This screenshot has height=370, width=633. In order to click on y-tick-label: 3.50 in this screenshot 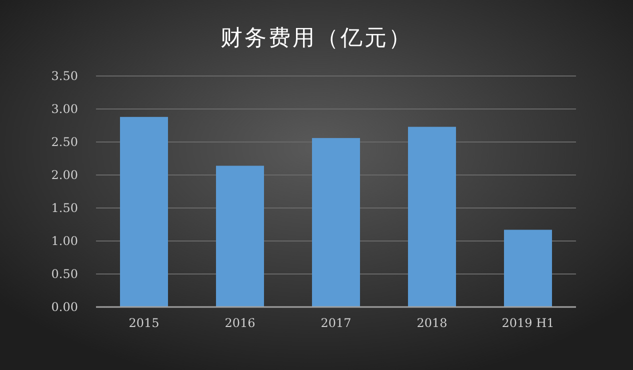, I will do `click(64, 76)`.